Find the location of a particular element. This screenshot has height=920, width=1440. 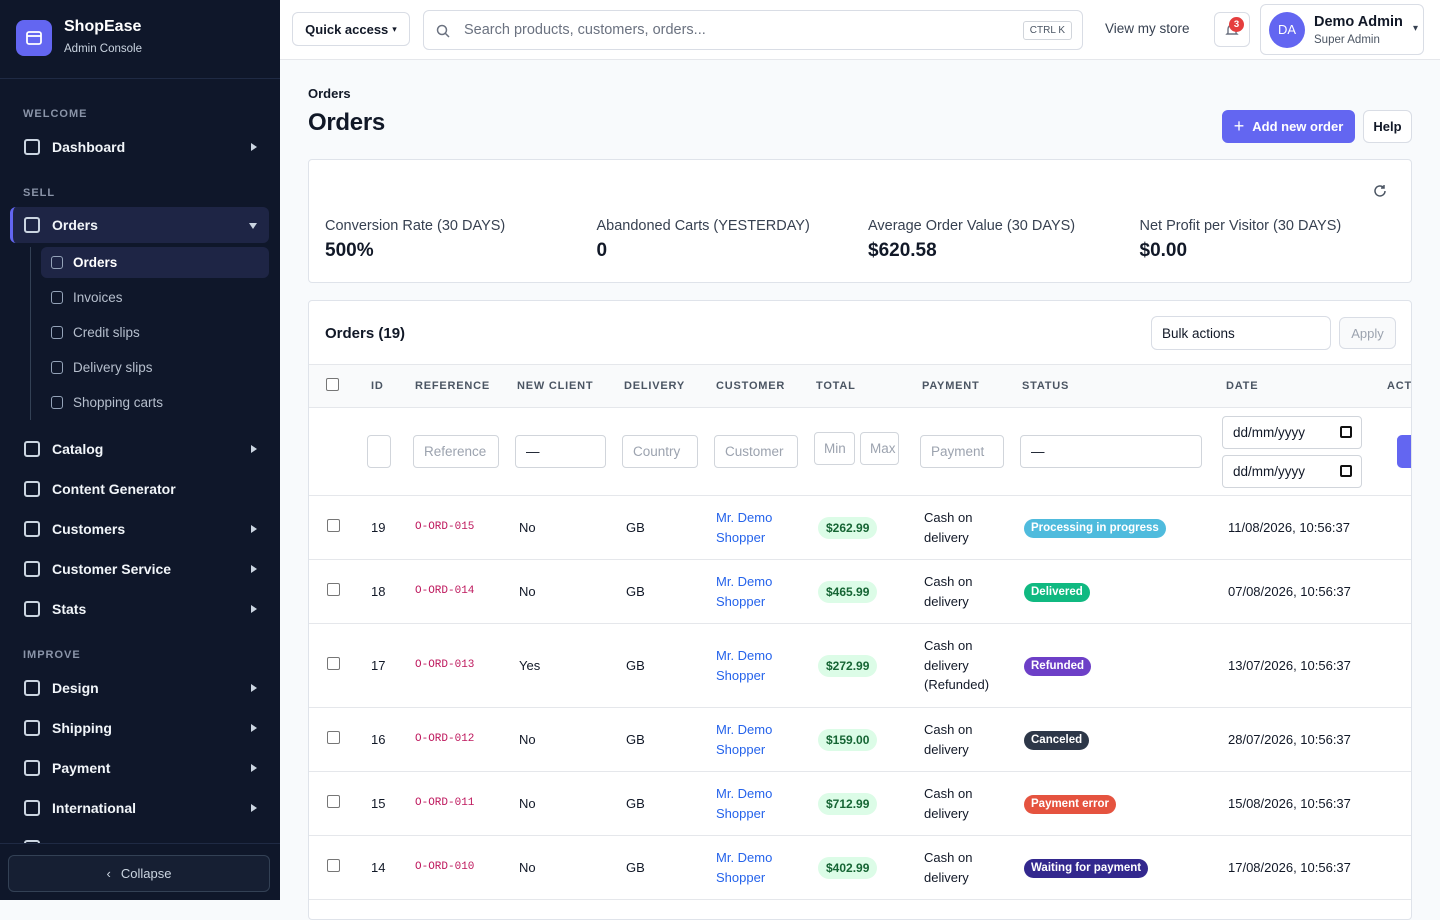

nav-child: Delivery slips is located at coordinates (155, 367).